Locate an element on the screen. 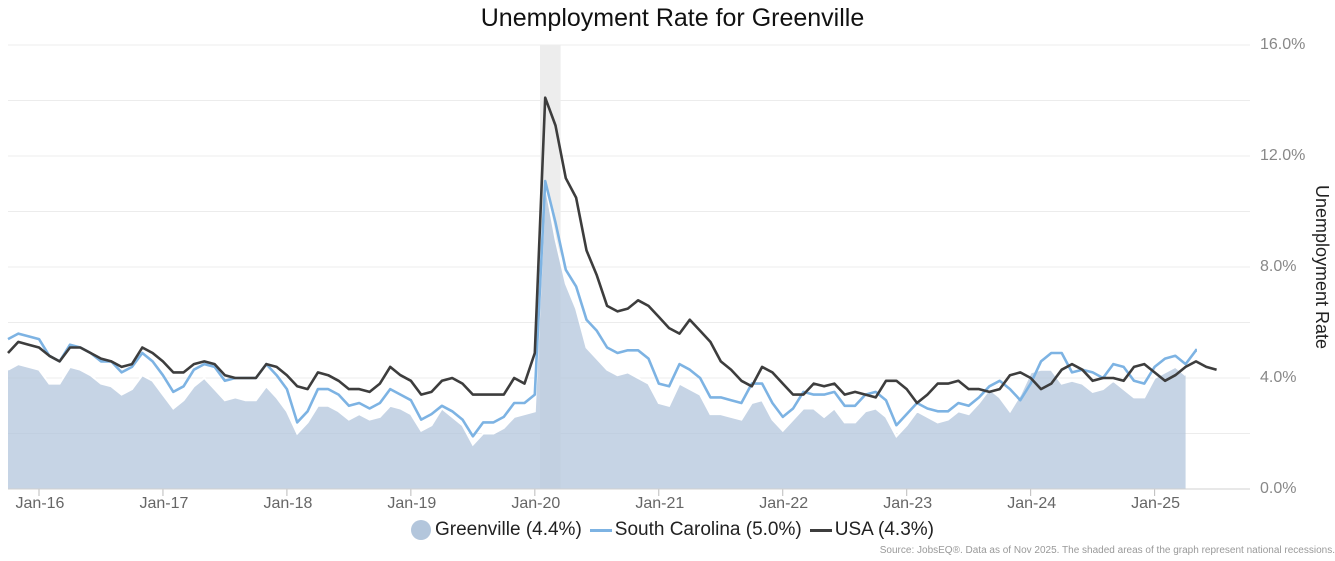 This screenshot has height=561, width=1335. x-tick-label: Jan-23 is located at coordinates (907, 503).